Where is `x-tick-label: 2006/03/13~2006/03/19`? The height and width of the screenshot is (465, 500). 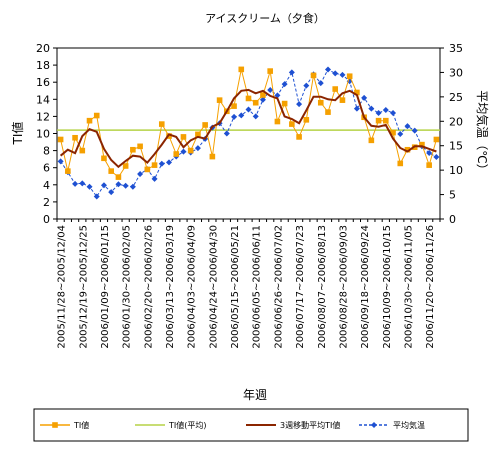 x-tick-label: 2006/03/13~2006/03/19 is located at coordinates (170, 287).